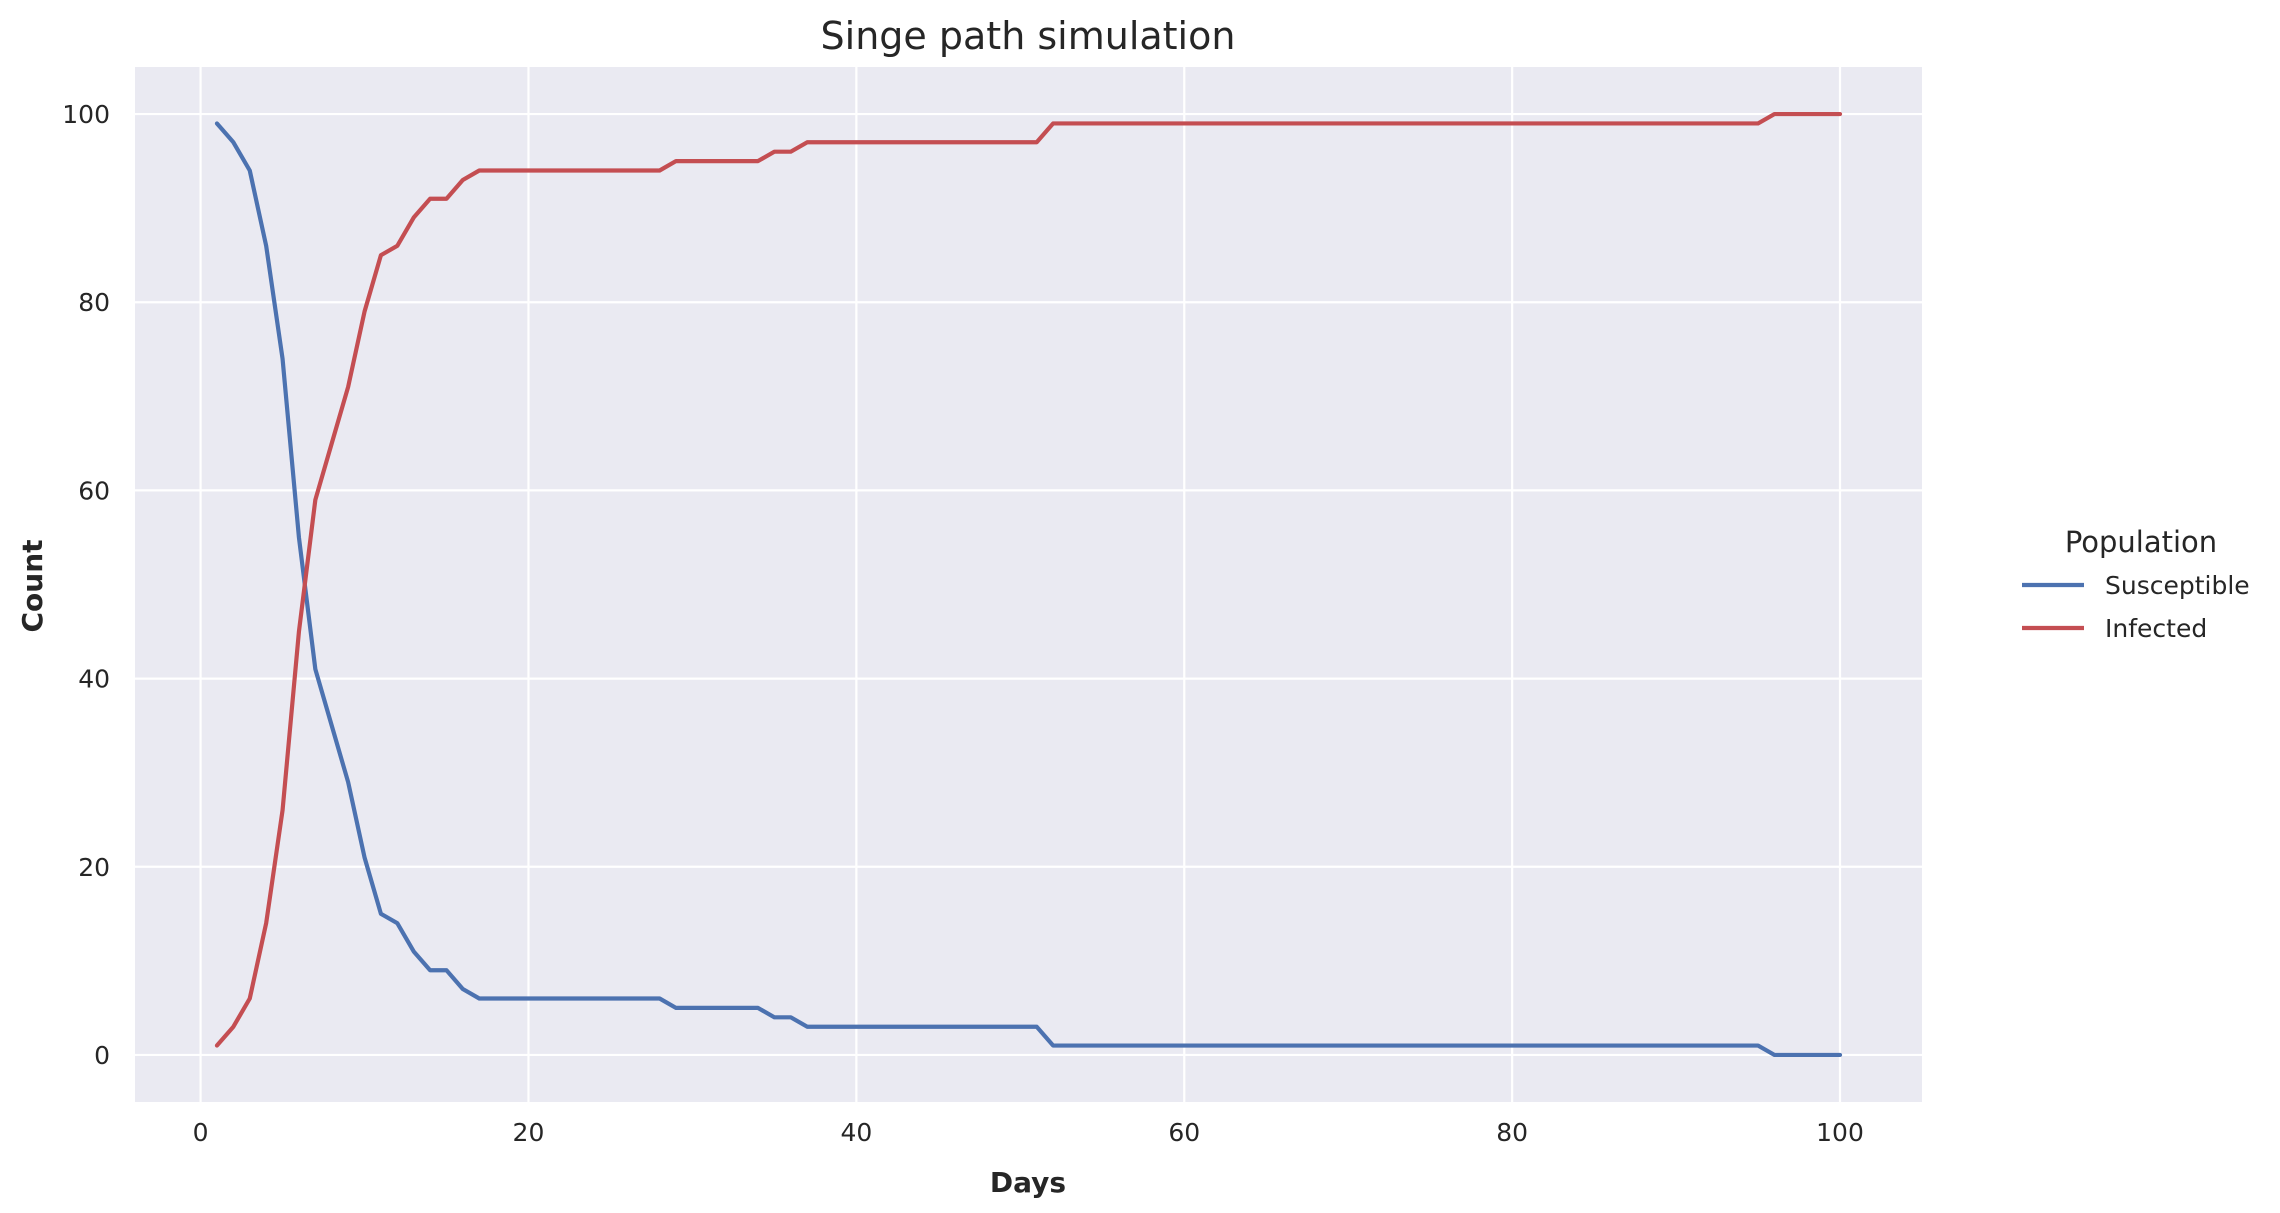 The width and height of the screenshot is (2280, 1213). What do you see at coordinates (2136, 607) in the screenshot?
I see `legend-entries: Susceptible Infected` at bounding box center [2136, 607].